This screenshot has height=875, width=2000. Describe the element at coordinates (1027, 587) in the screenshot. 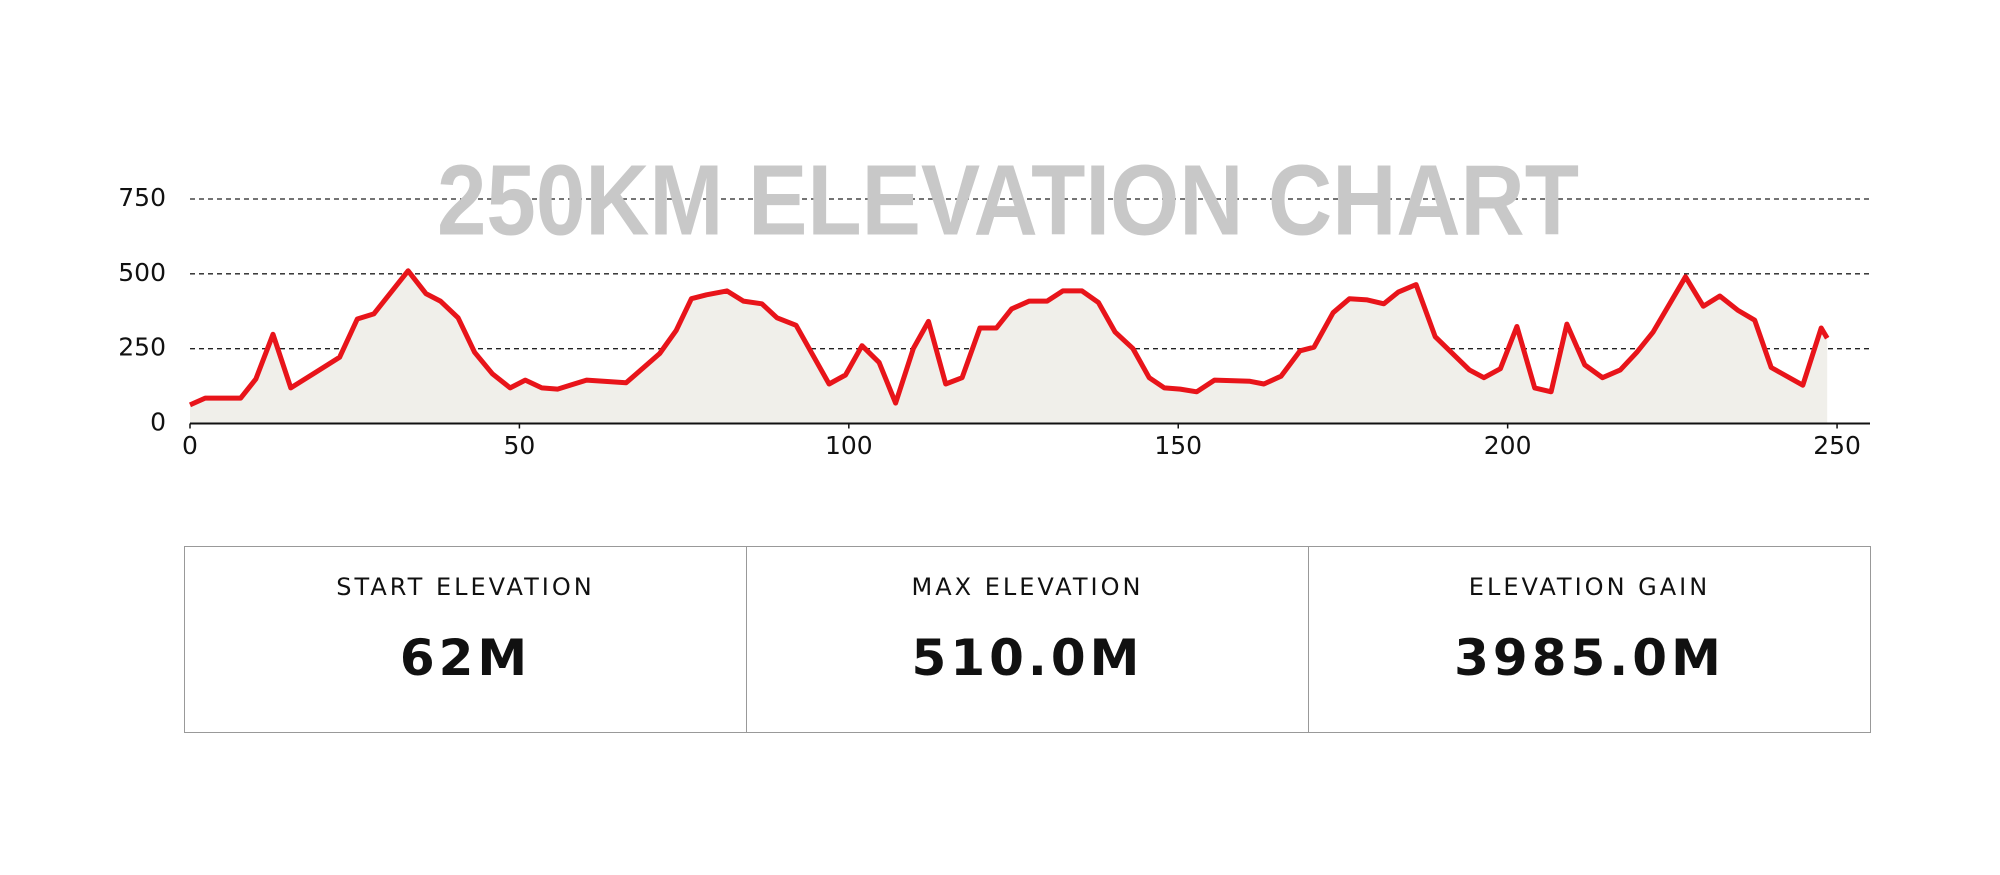

I see `stat-label: MAX ELEVATION` at that location.